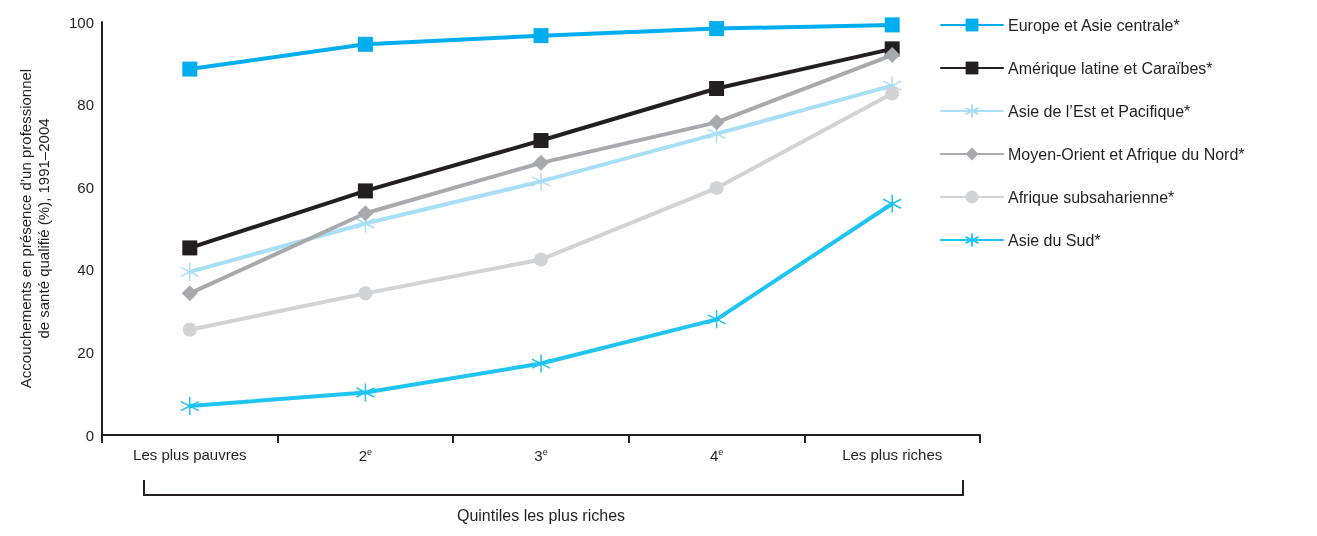 This screenshot has width=1317, height=536. What do you see at coordinates (1110, 68) in the screenshot?
I see `legend-label: Amérique latine et Caraïbes*` at bounding box center [1110, 68].